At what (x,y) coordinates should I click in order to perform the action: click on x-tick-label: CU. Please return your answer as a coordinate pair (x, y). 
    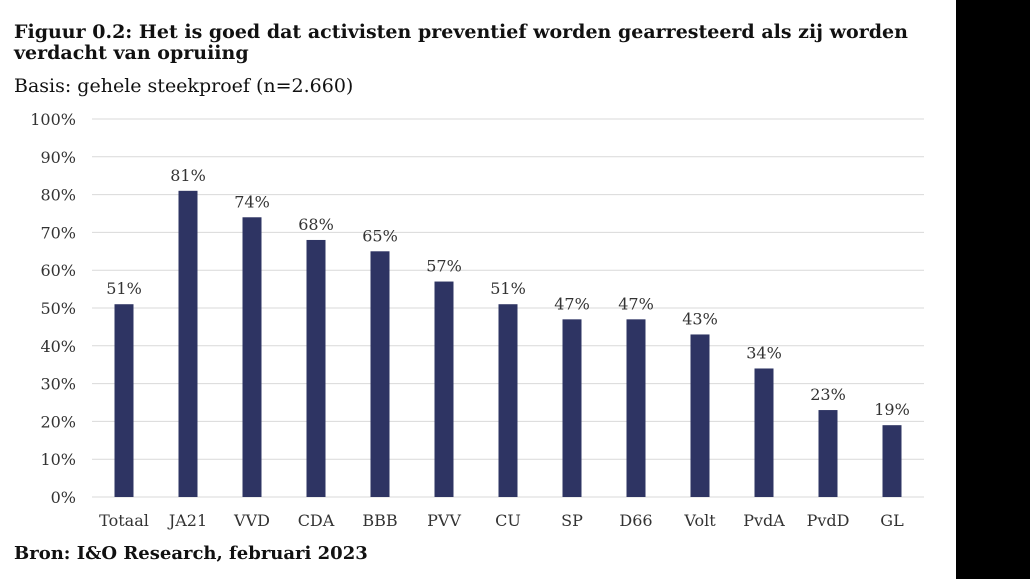
    Looking at the image, I should click on (508, 520).